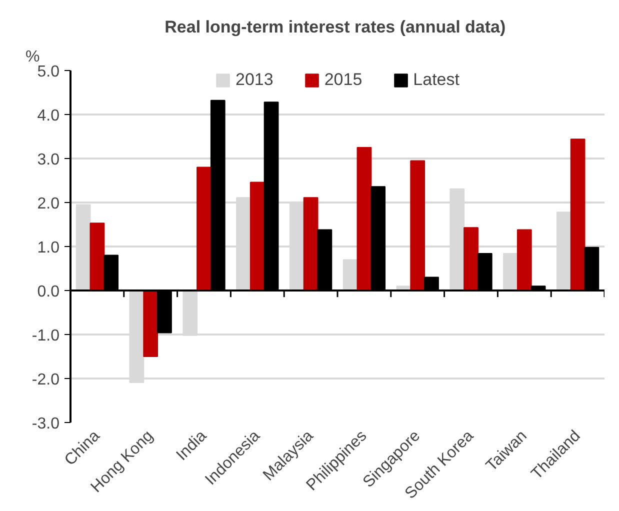 The height and width of the screenshot is (511, 619). What do you see at coordinates (335, 27) in the screenshot?
I see `chart-title: Real long-term interest rates (annual data)` at bounding box center [335, 27].